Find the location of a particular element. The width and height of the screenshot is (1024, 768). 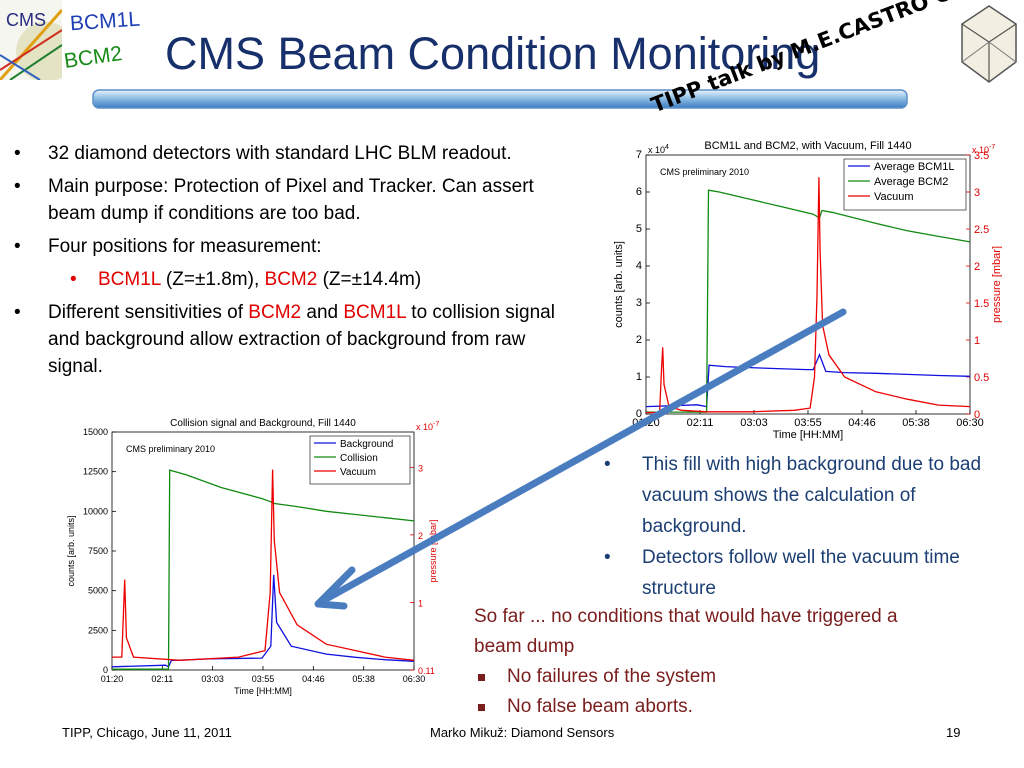

y-tick-label: 5000 is located at coordinates (98, 591).